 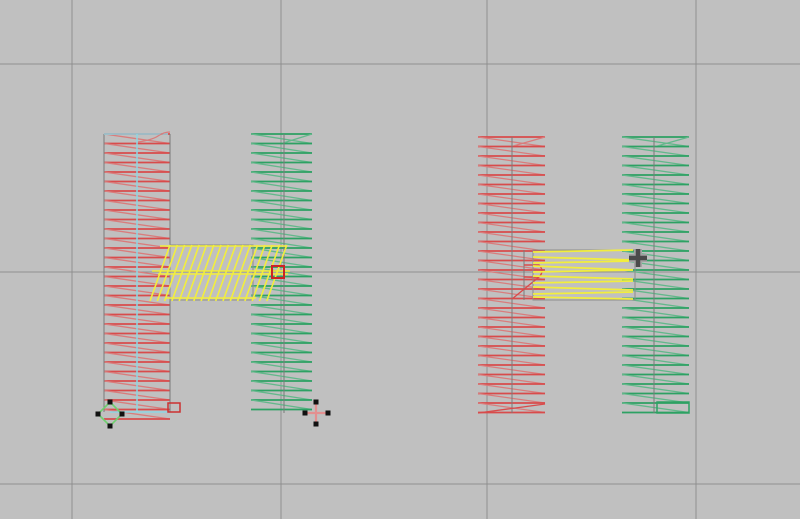 I want to click on left-h-red-bottom-rect, so click(x=174, y=407).